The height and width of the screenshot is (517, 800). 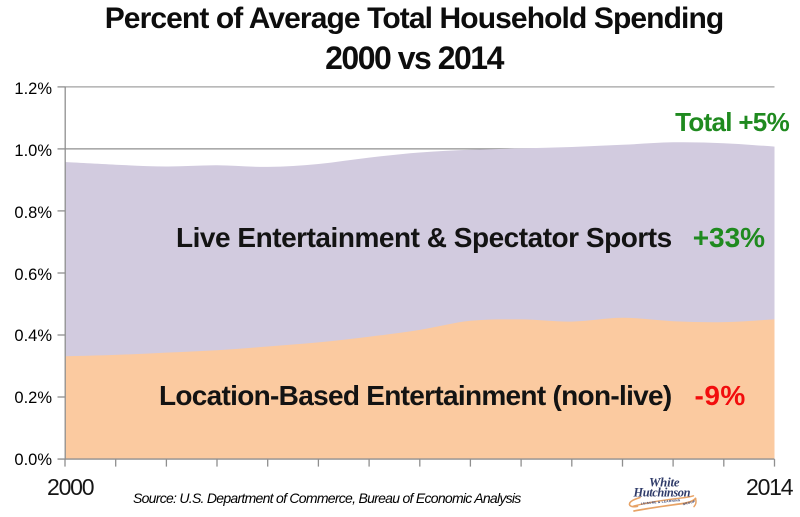 I want to click on svg-text: LEISURE & LEARNING, so click(x=661, y=501).